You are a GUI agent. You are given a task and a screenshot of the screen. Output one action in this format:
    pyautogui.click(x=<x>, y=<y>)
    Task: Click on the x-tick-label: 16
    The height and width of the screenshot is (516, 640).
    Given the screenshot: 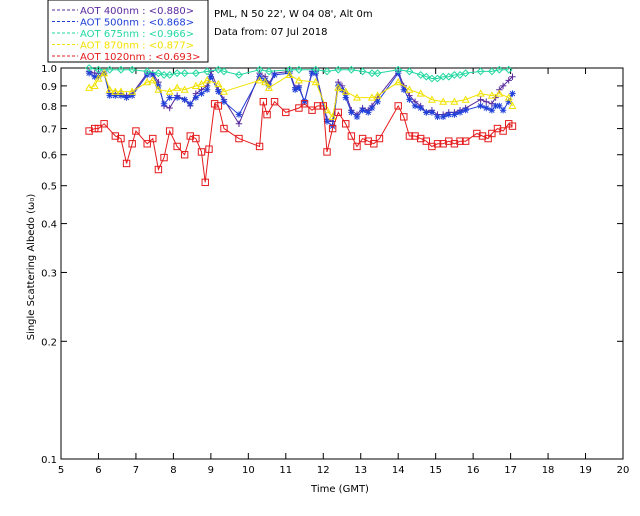 What is the action you would take?
    pyautogui.click(x=473, y=470)
    